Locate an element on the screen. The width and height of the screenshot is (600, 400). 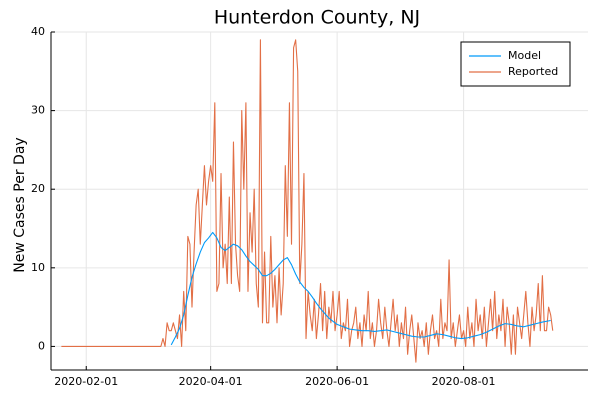
y-tick-label: 30 is located at coordinates (38, 110).